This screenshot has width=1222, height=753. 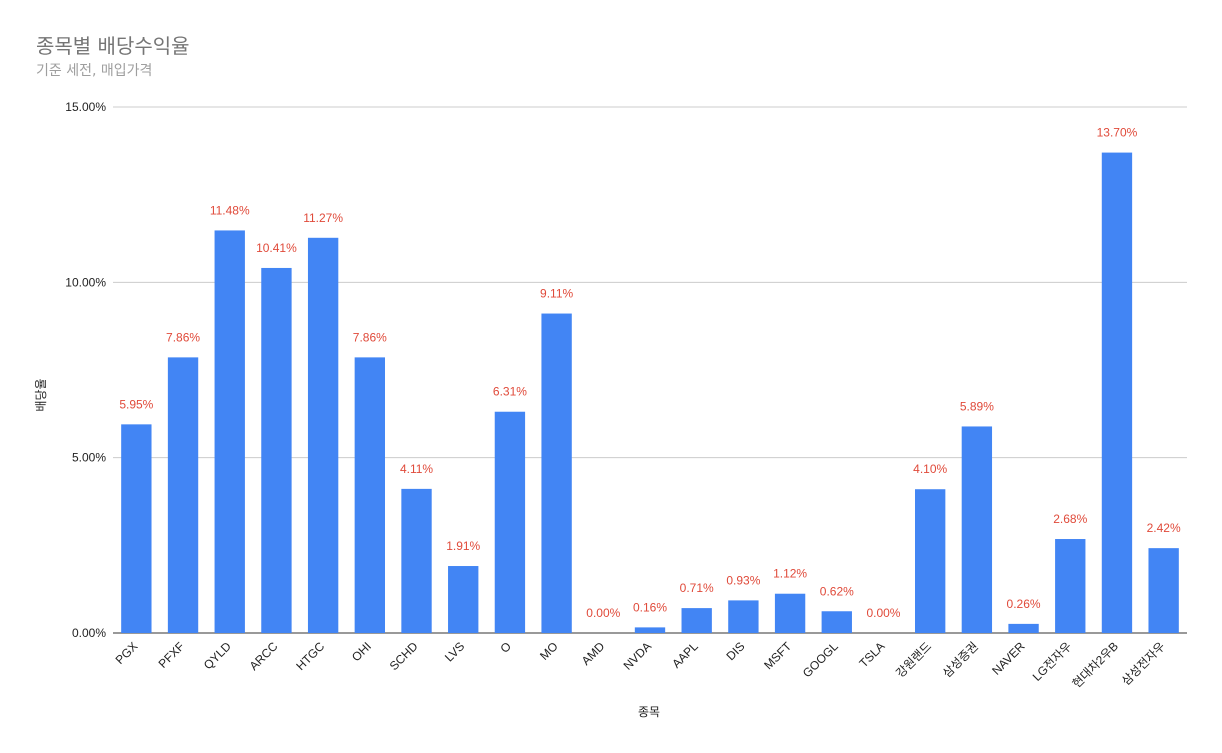 What do you see at coordinates (361, 651) in the screenshot?
I see `x-tick-label: OHI` at bounding box center [361, 651].